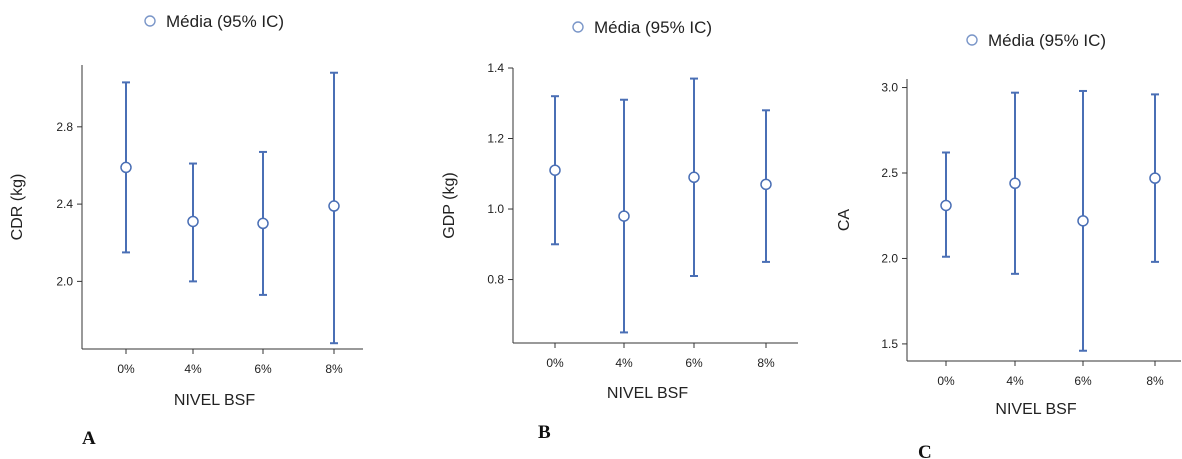 The height and width of the screenshot is (459, 1182). What do you see at coordinates (544, 432) in the screenshot?
I see `panel-letter: B` at bounding box center [544, 432].